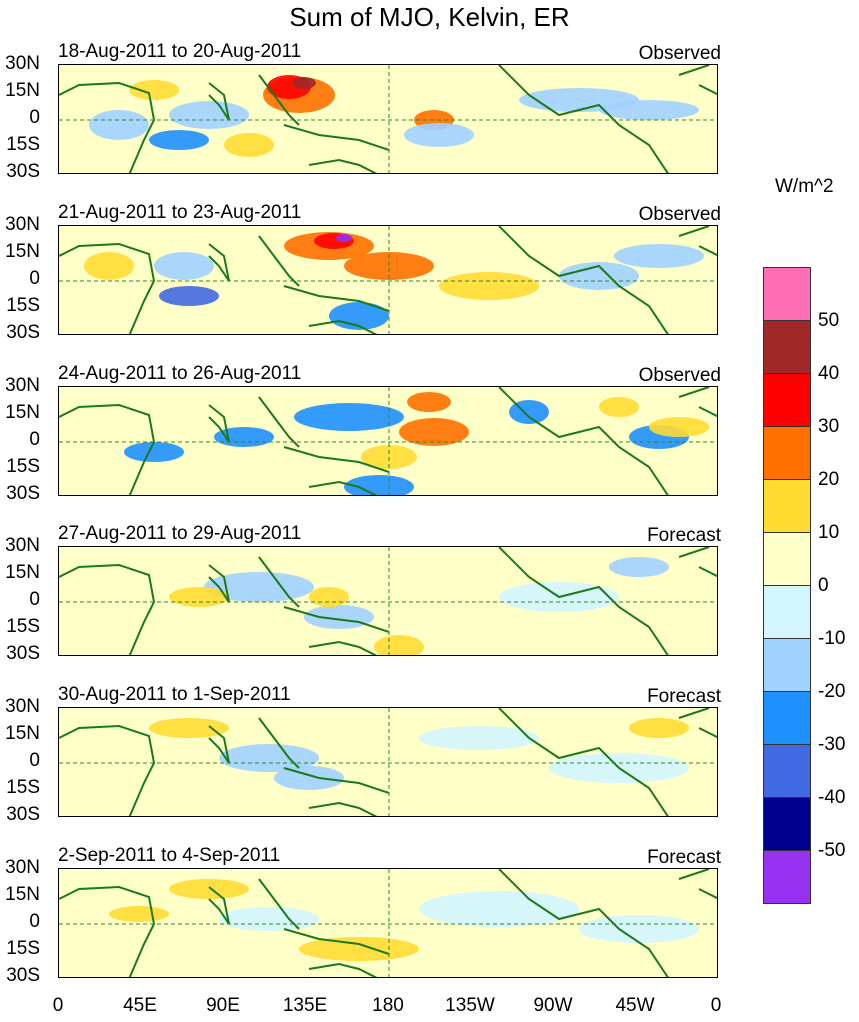 This screenshot has height=1022, width=859. I want to click on colorbar-label: 50, so click(829, 320).